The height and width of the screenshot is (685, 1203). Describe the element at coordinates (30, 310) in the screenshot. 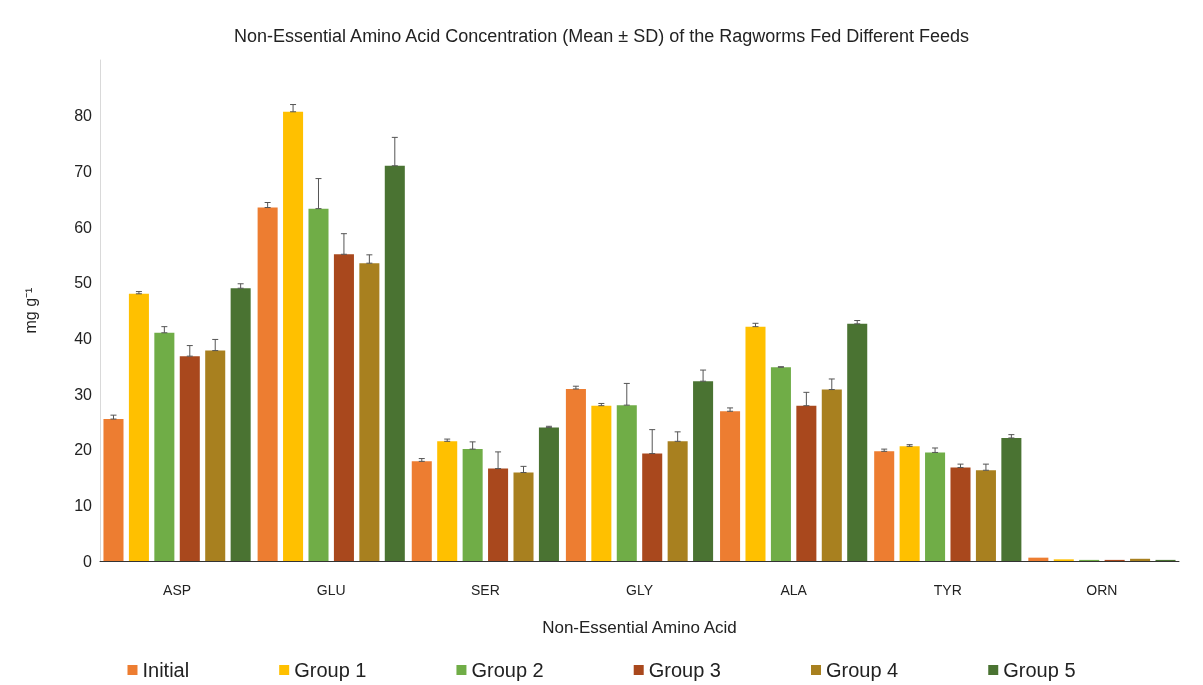

I see `y-axis-title: mg g⁻¹` at that location.